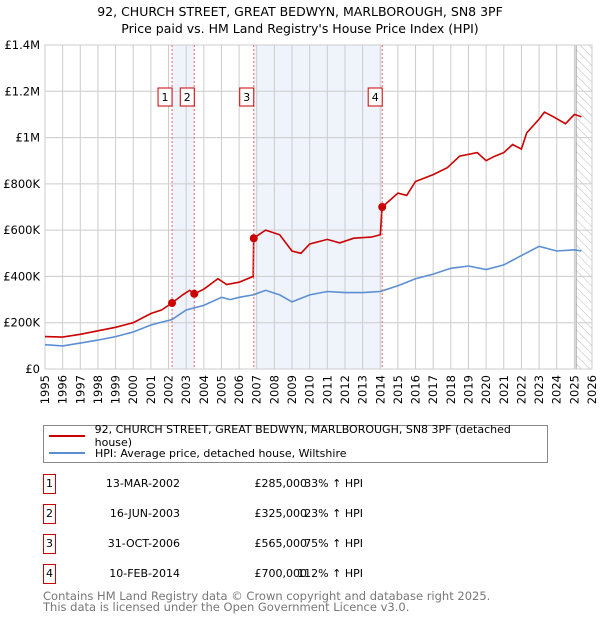 The width and height of the screenshot is (600, 620). I want to click on sale-marker-number: 3, so click(246, 97).